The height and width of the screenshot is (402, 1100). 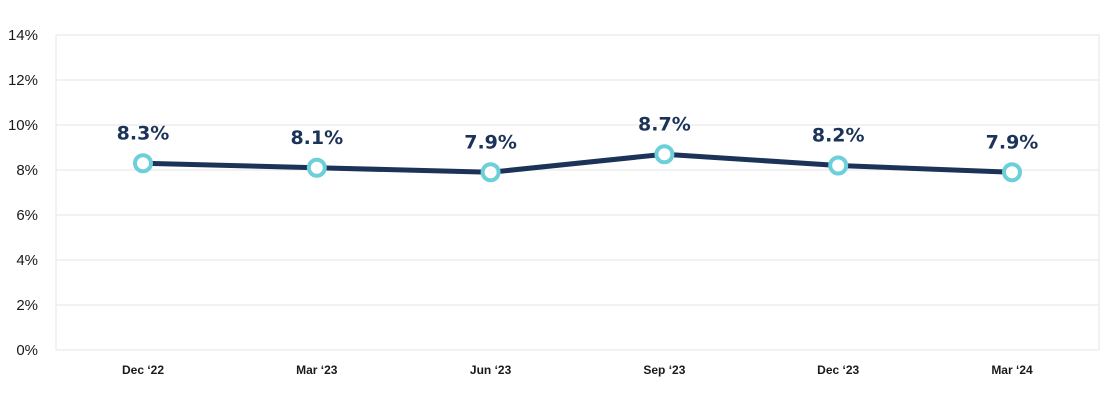 I want to click on x-tick-label: Mar ‘24, so click(x=1012, y=370).